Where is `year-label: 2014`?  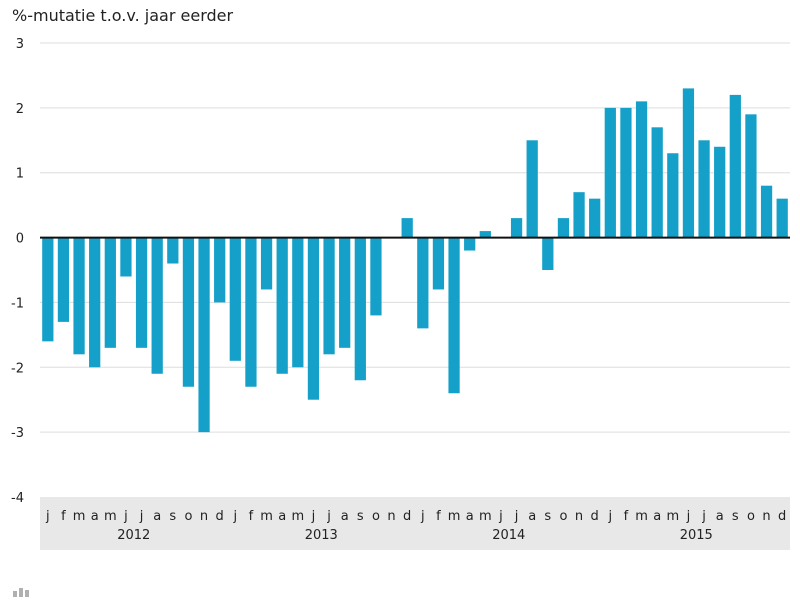 year-label: 2014 is located at coordinates (508, 535).